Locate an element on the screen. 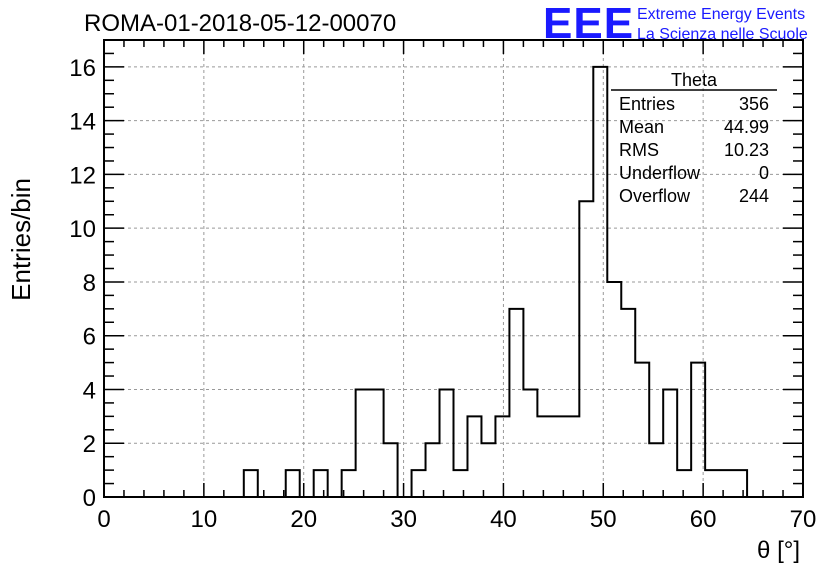 The width and height of the screenshot is (836, 572). stats-value: 356 is located at coordinates (754, 104).